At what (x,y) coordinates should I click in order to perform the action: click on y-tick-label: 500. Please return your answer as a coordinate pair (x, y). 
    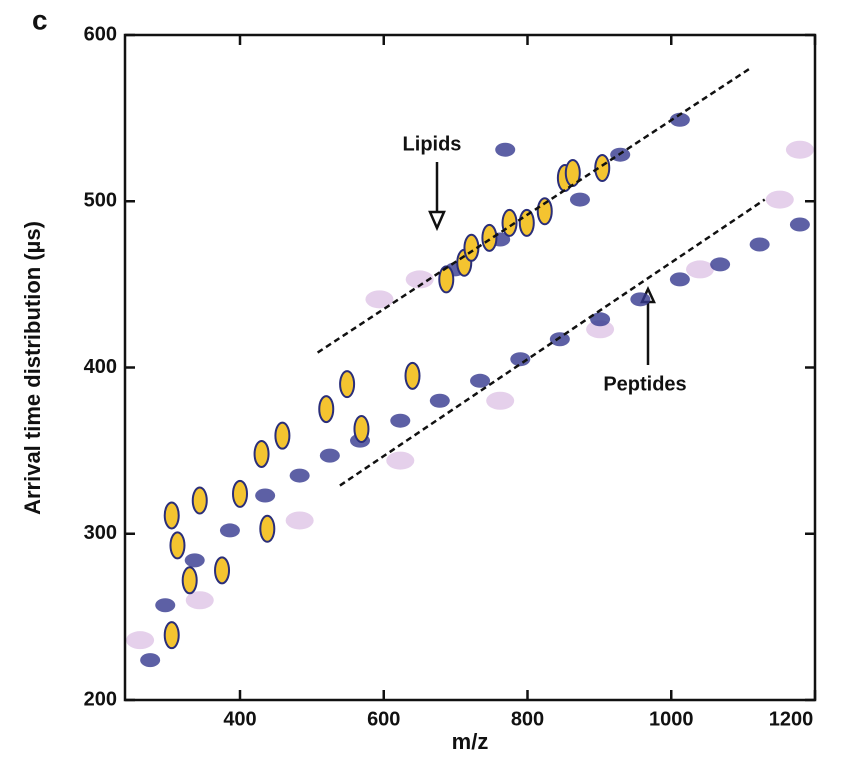
    Looking at the image, I should click on (100, 201).